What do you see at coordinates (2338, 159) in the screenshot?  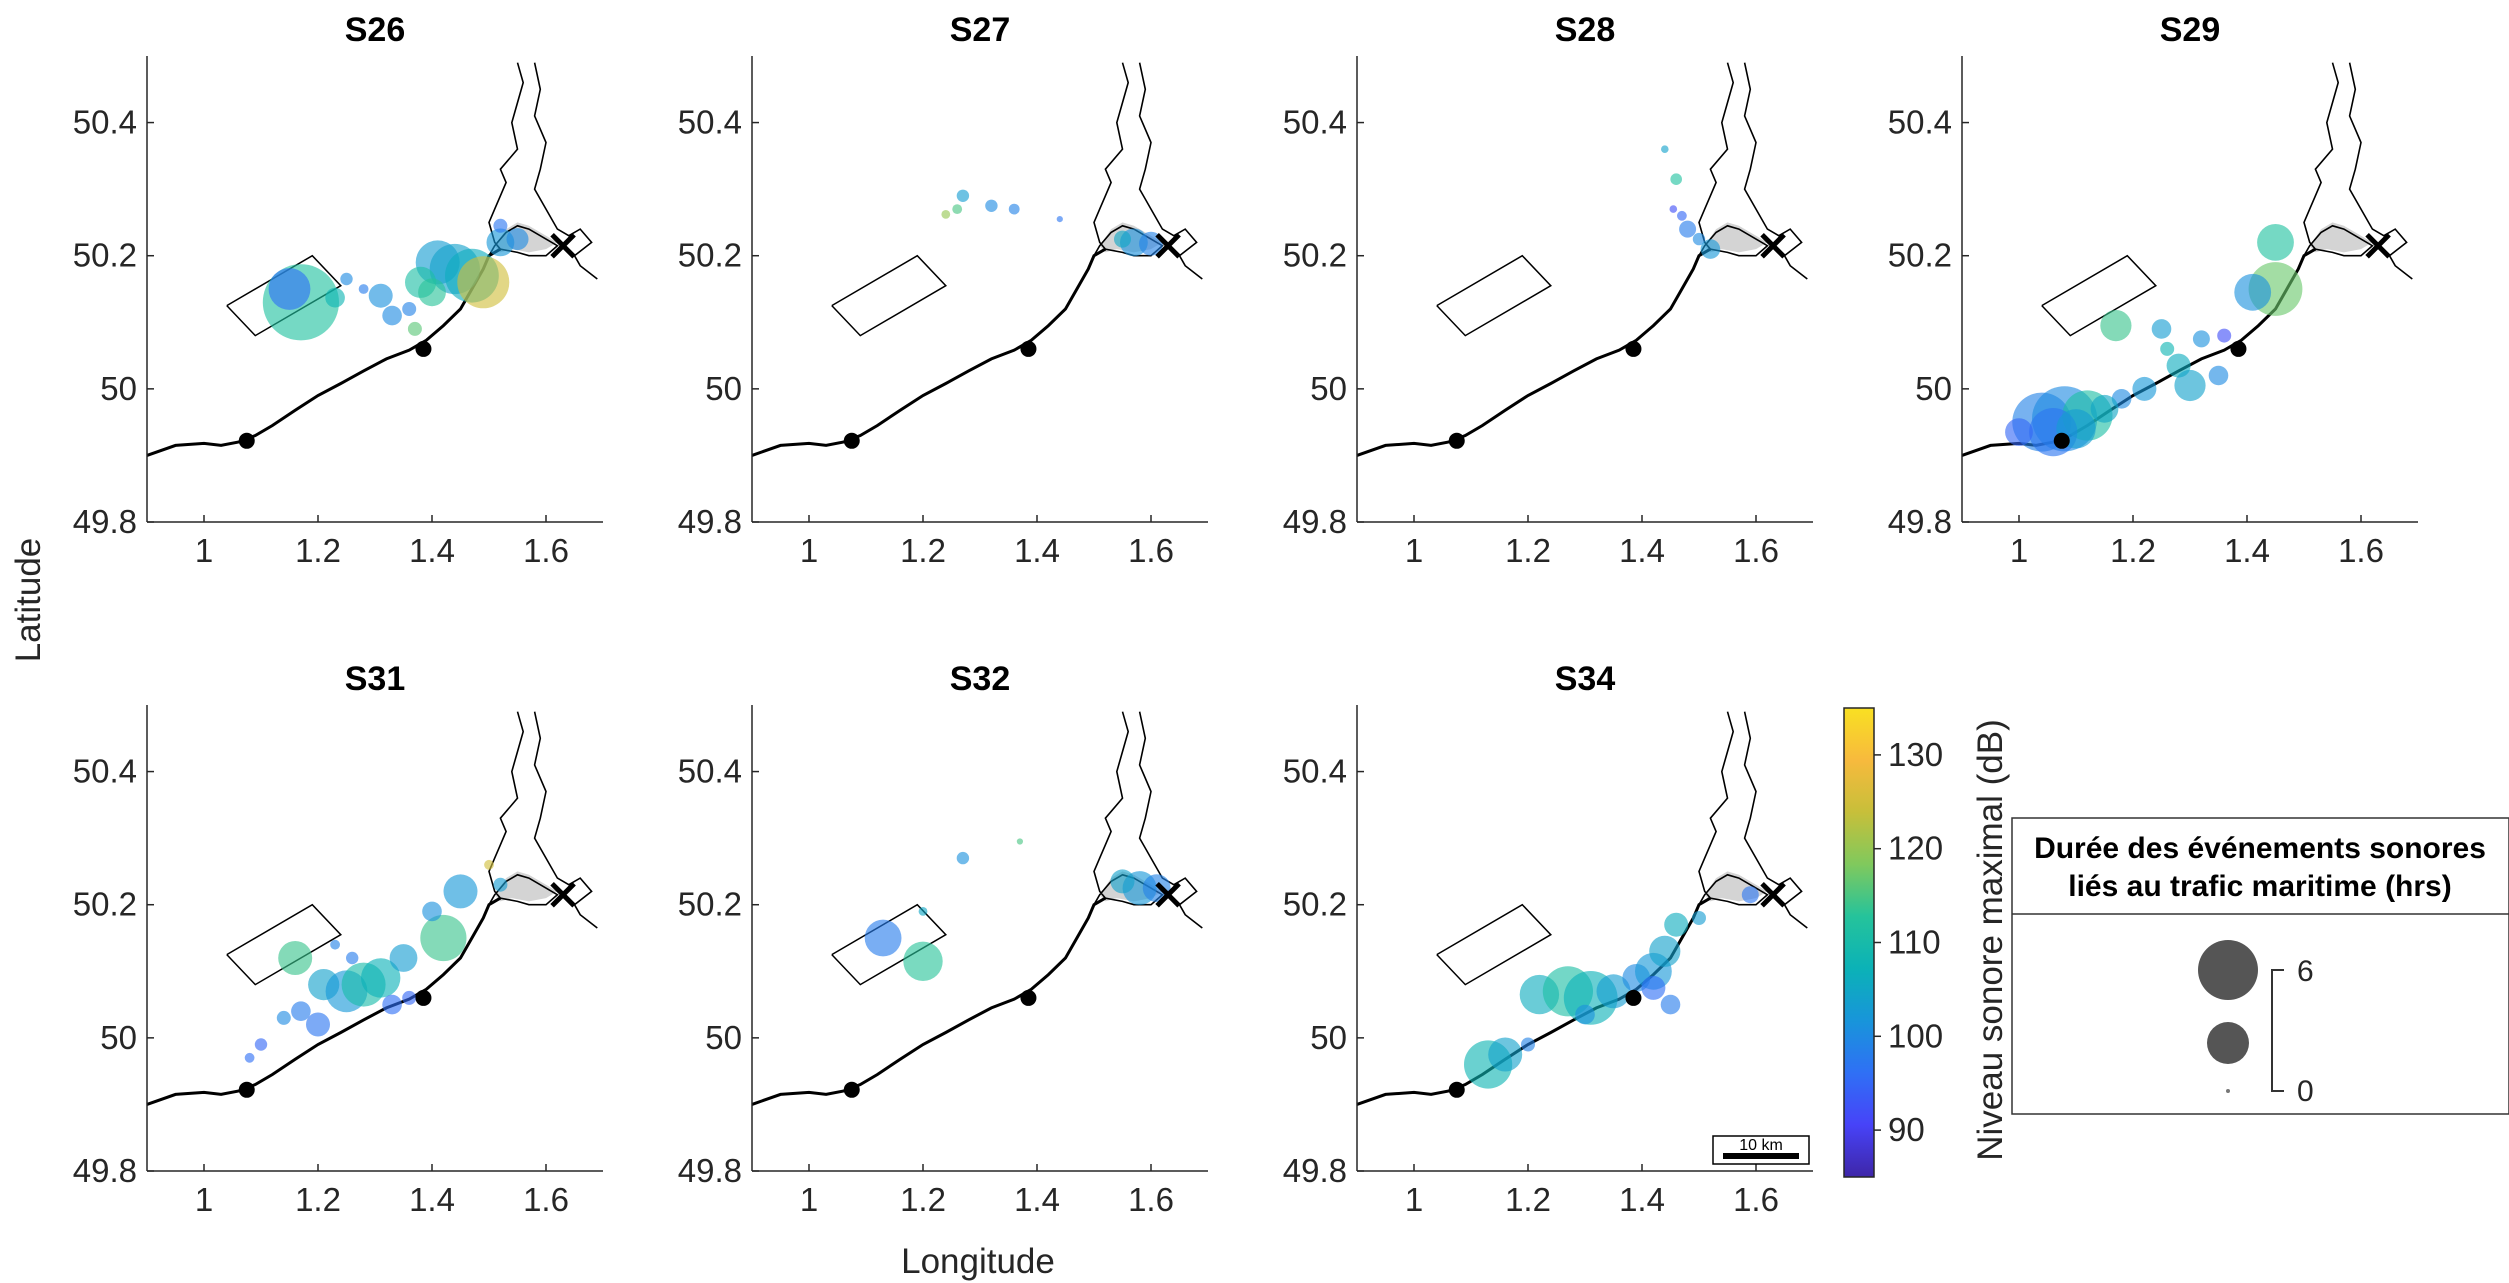 I see `estuary-shore` at bounding box center [2338, 159].